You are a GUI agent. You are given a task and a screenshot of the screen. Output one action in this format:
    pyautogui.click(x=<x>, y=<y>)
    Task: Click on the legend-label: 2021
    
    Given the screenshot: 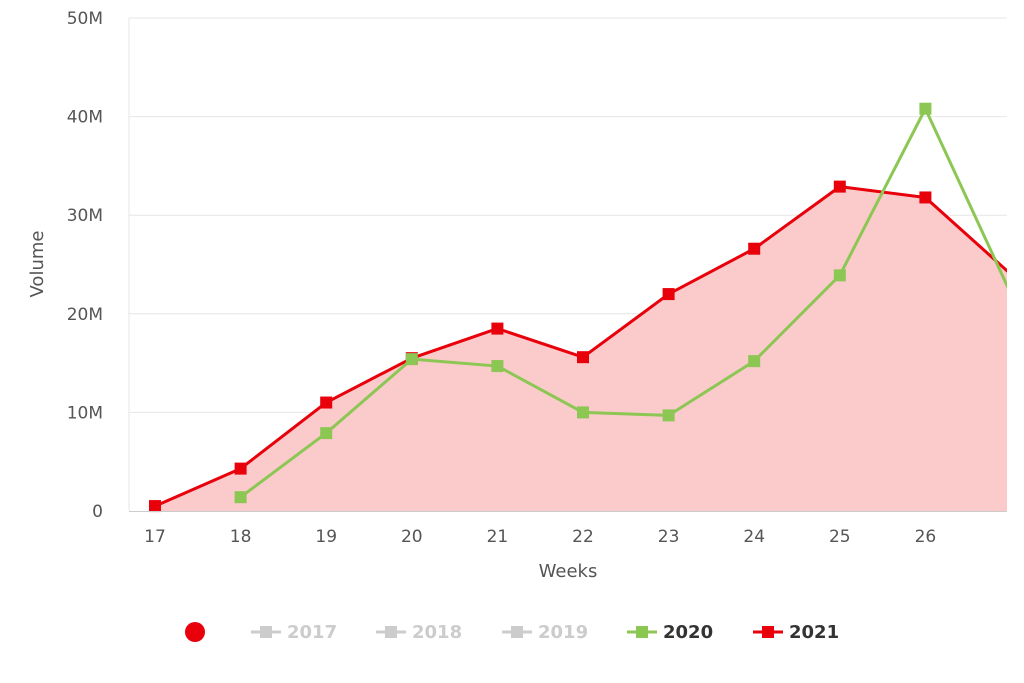 What is the action you would take?
    pyautogui.click(x=814, y=632)
    